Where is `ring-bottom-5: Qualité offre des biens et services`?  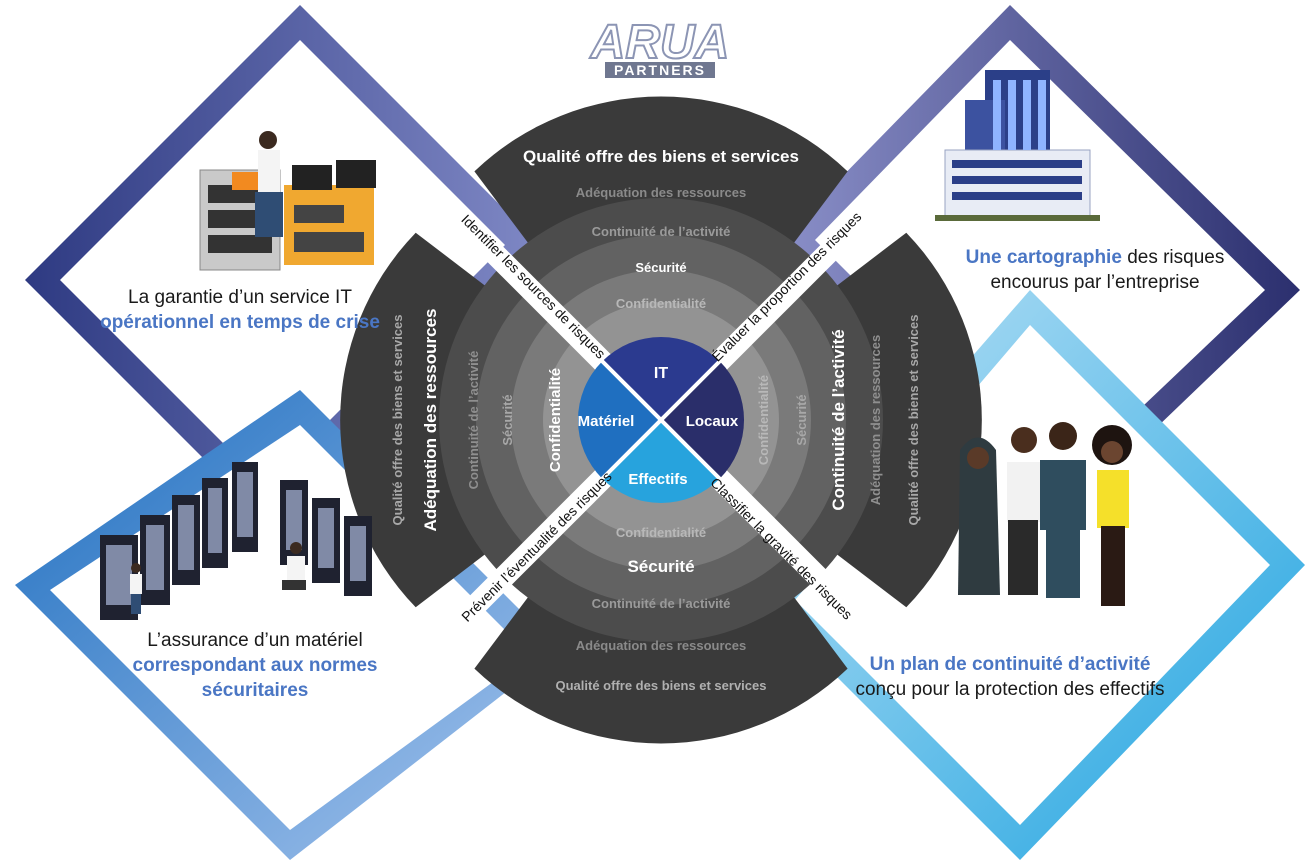
ring-bottom-5: Qualité offre des biens et services is located at coordinates (661, 685).